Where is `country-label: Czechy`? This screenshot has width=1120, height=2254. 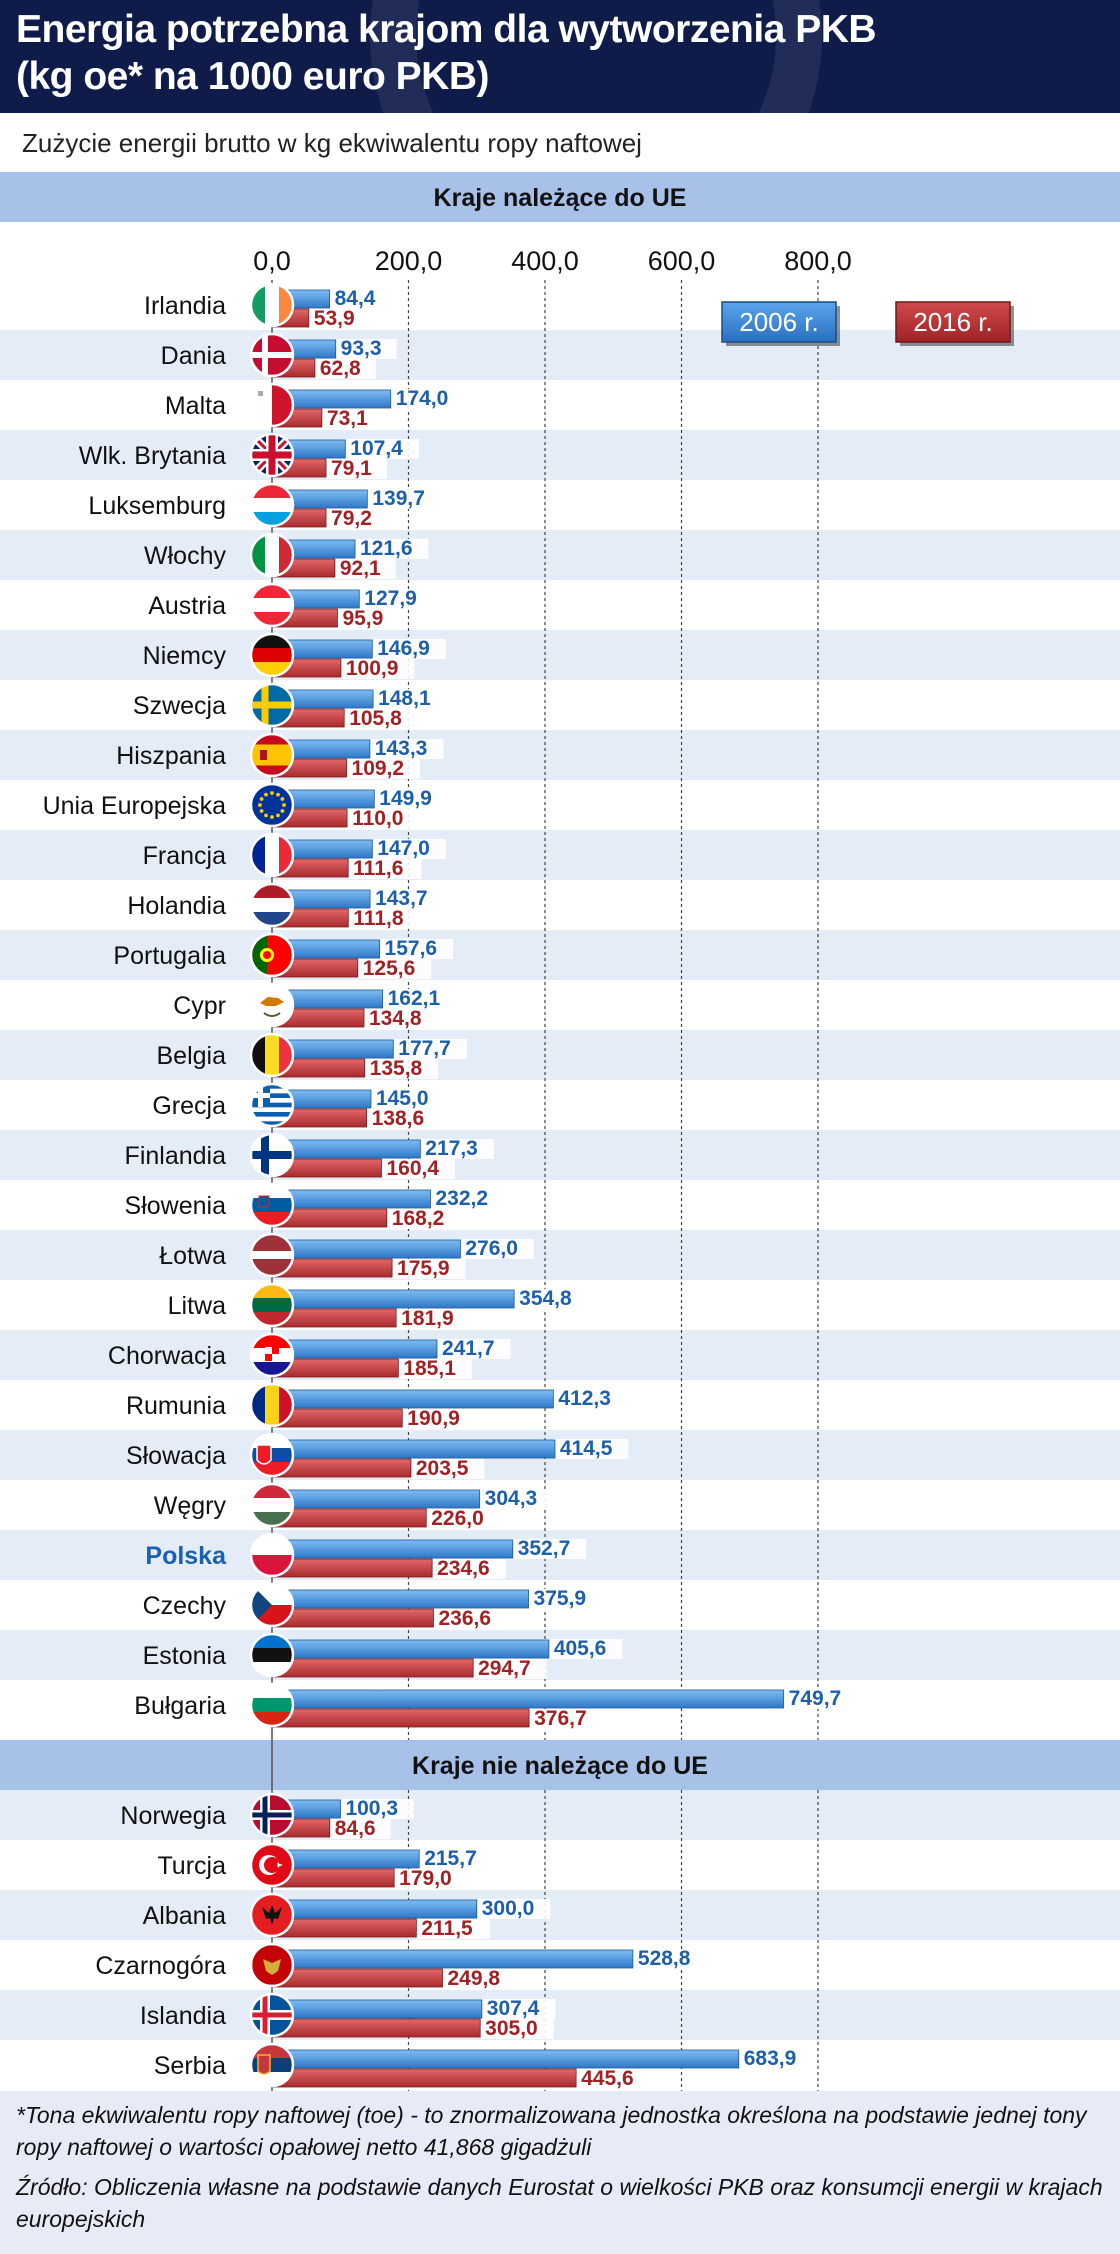
country-label: Czechy is located at coordinates (185, 1606).